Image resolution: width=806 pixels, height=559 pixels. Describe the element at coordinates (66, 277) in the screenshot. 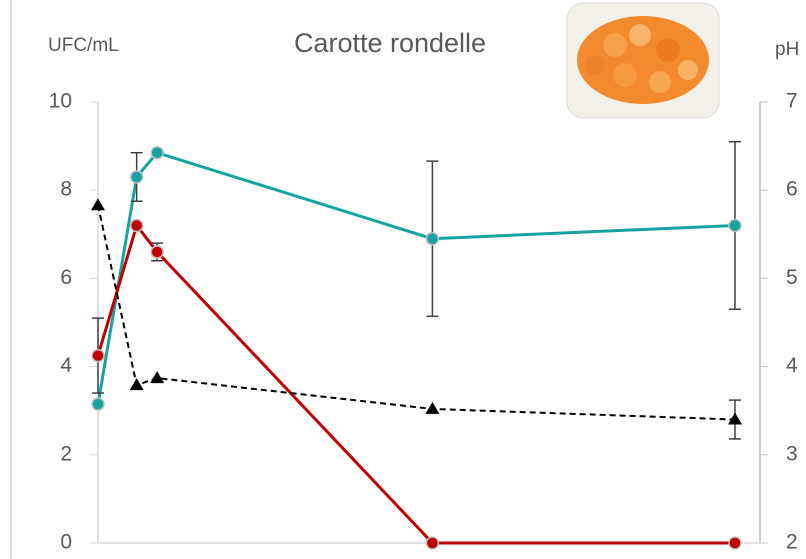

I see `y-tick-label: 6` at that location.